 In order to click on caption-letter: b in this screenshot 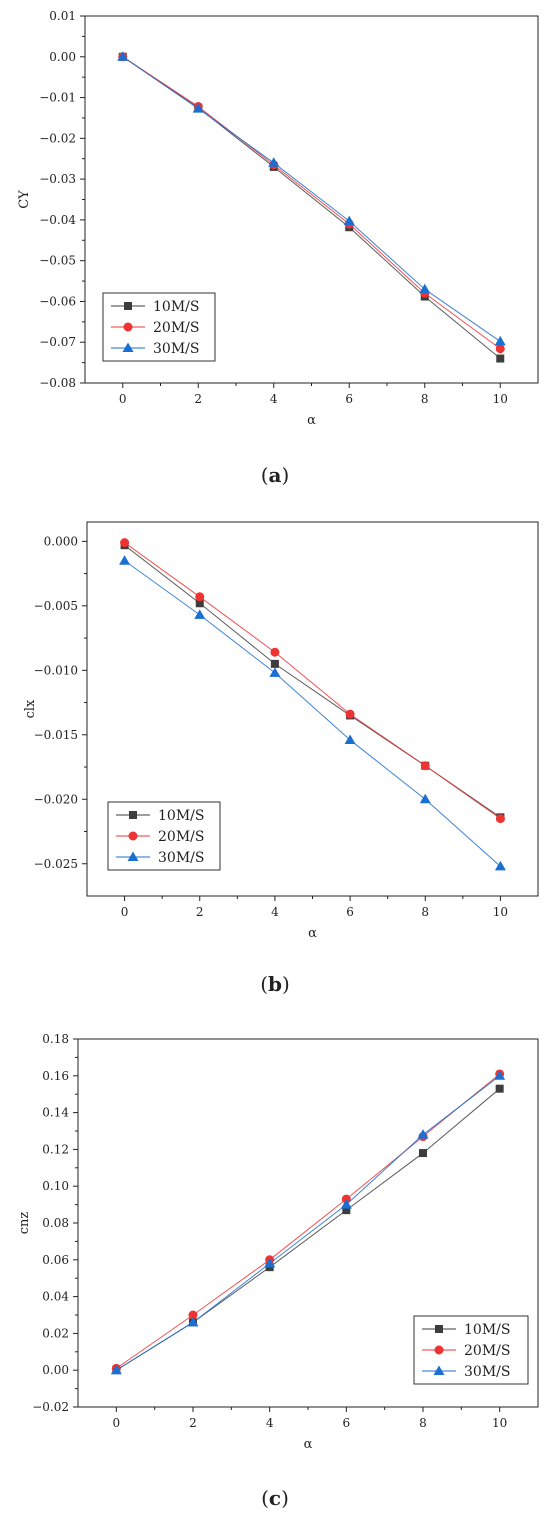, I will do `click(275, 984)`.